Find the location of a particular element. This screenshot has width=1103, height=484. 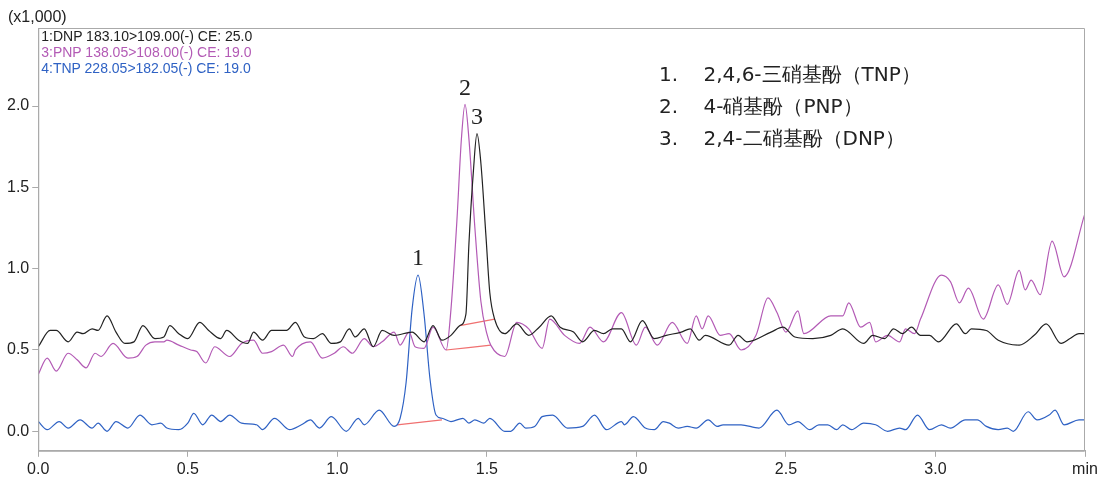

x-tick-label: 0.5 is located at coordinates (187, 468).